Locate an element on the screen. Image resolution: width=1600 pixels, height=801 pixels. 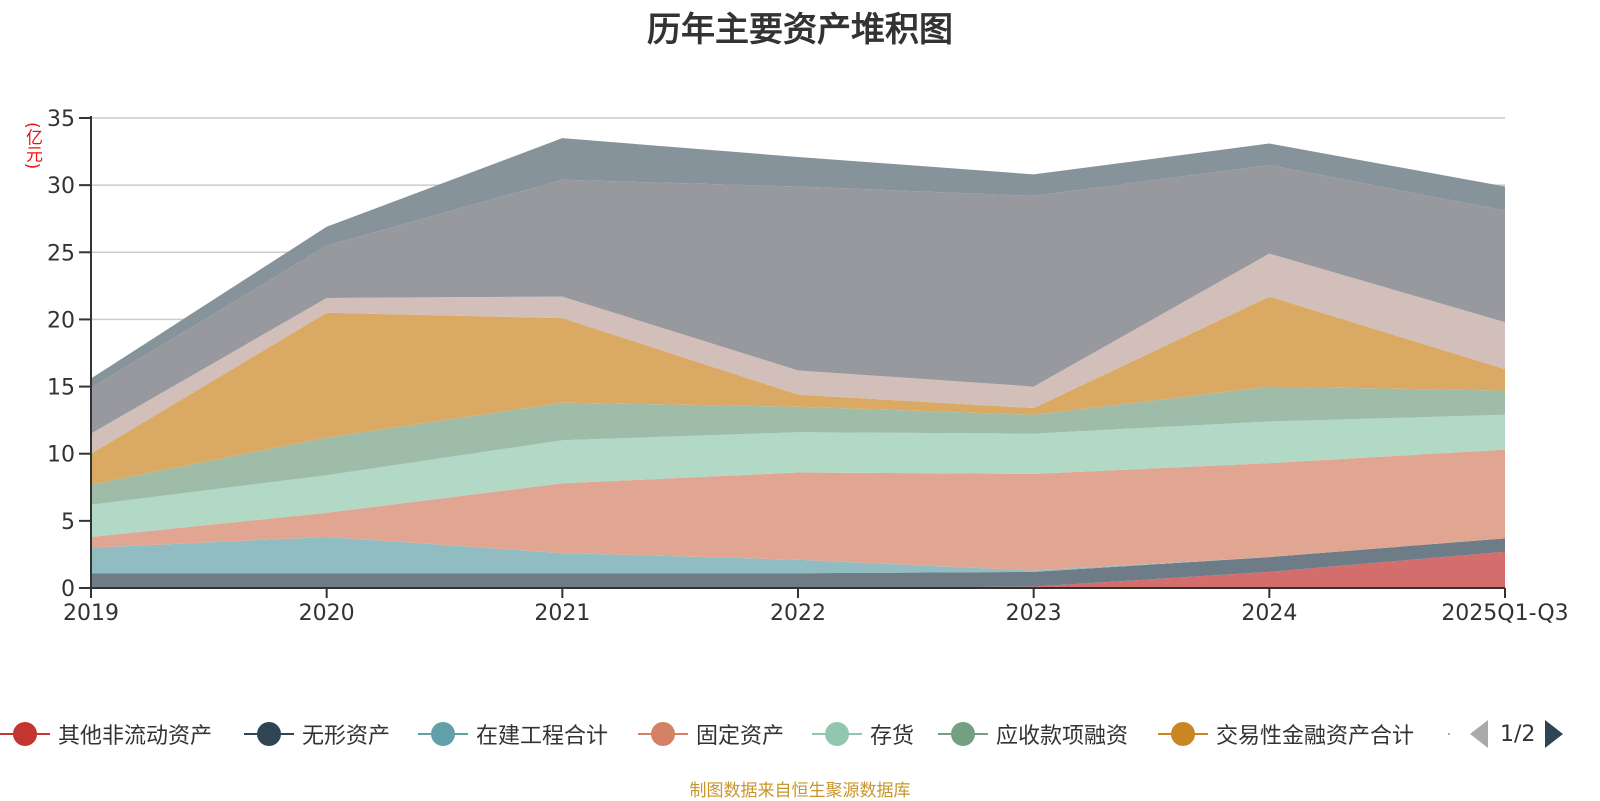
legend-label: 存货 is located at coordinates (892, 736).